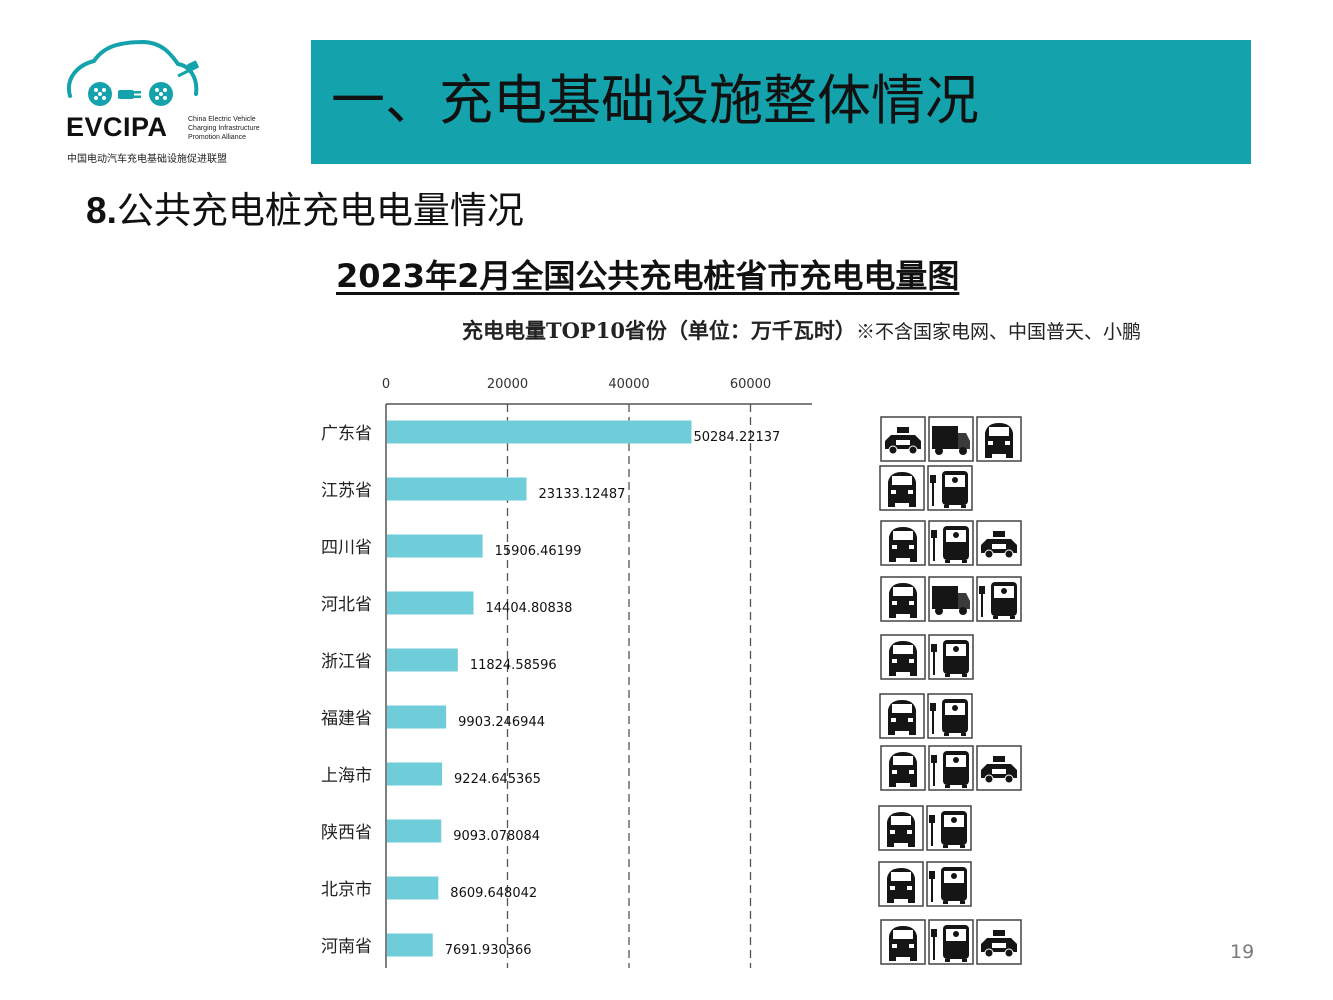 The height and width of the screenshot is (1000, 1333). I want to click on data-label: 15906.46199, so click(538, 551).